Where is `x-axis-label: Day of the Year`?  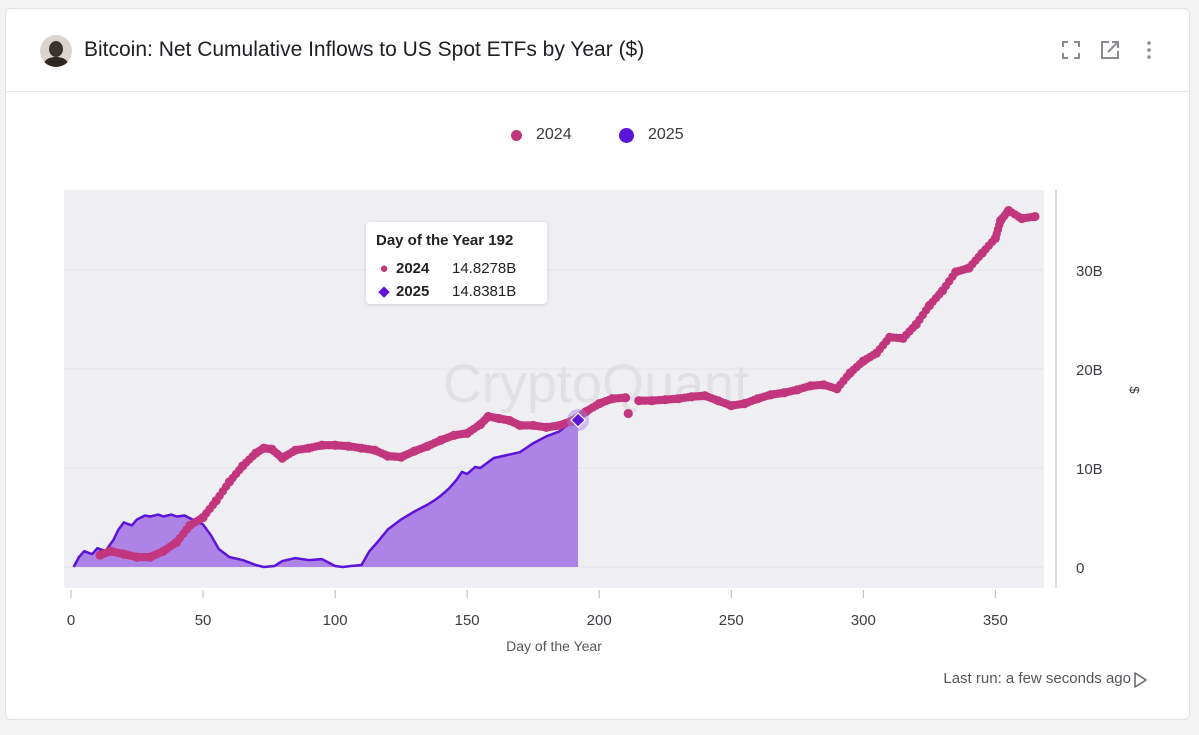 x-axis-label: Day of the Year is located at coordinates (554, 646).